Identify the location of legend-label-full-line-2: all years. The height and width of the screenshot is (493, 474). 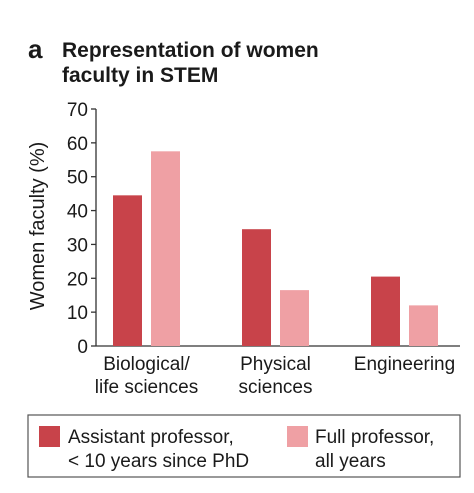
(350, 461).